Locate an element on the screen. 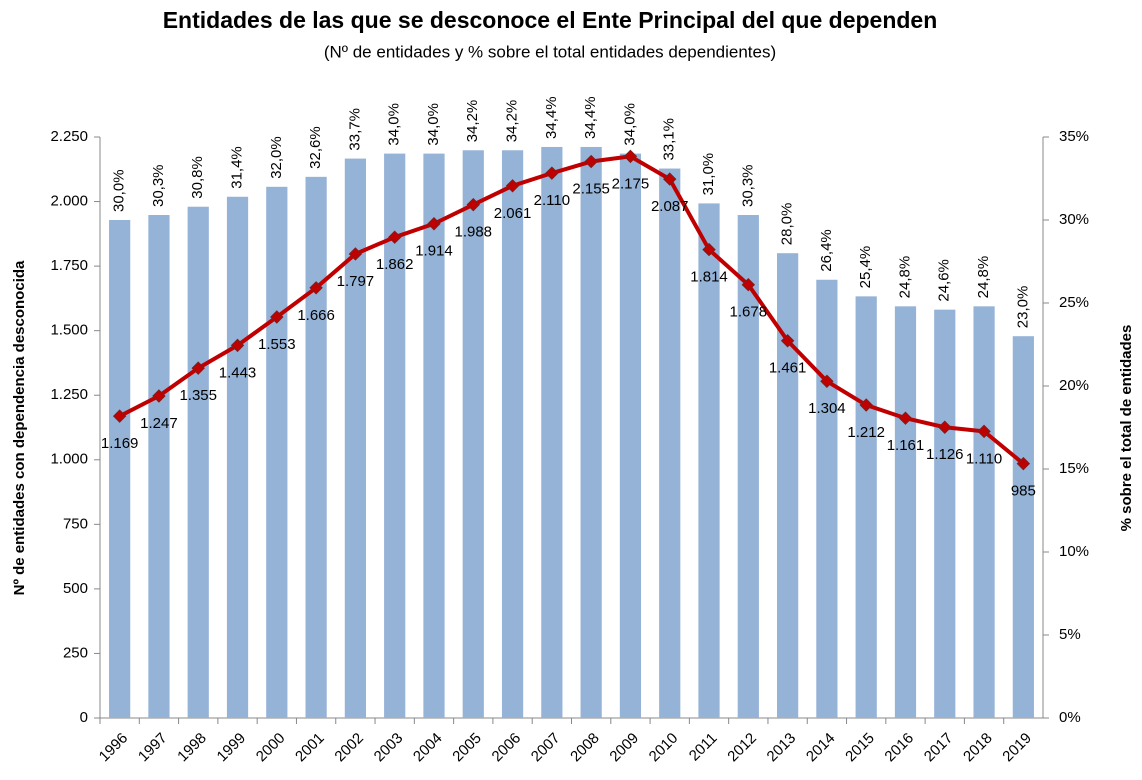 This screenshot has width=1142, height=780. y-tick-label: 1.750 is located at coordinates (69, 265).